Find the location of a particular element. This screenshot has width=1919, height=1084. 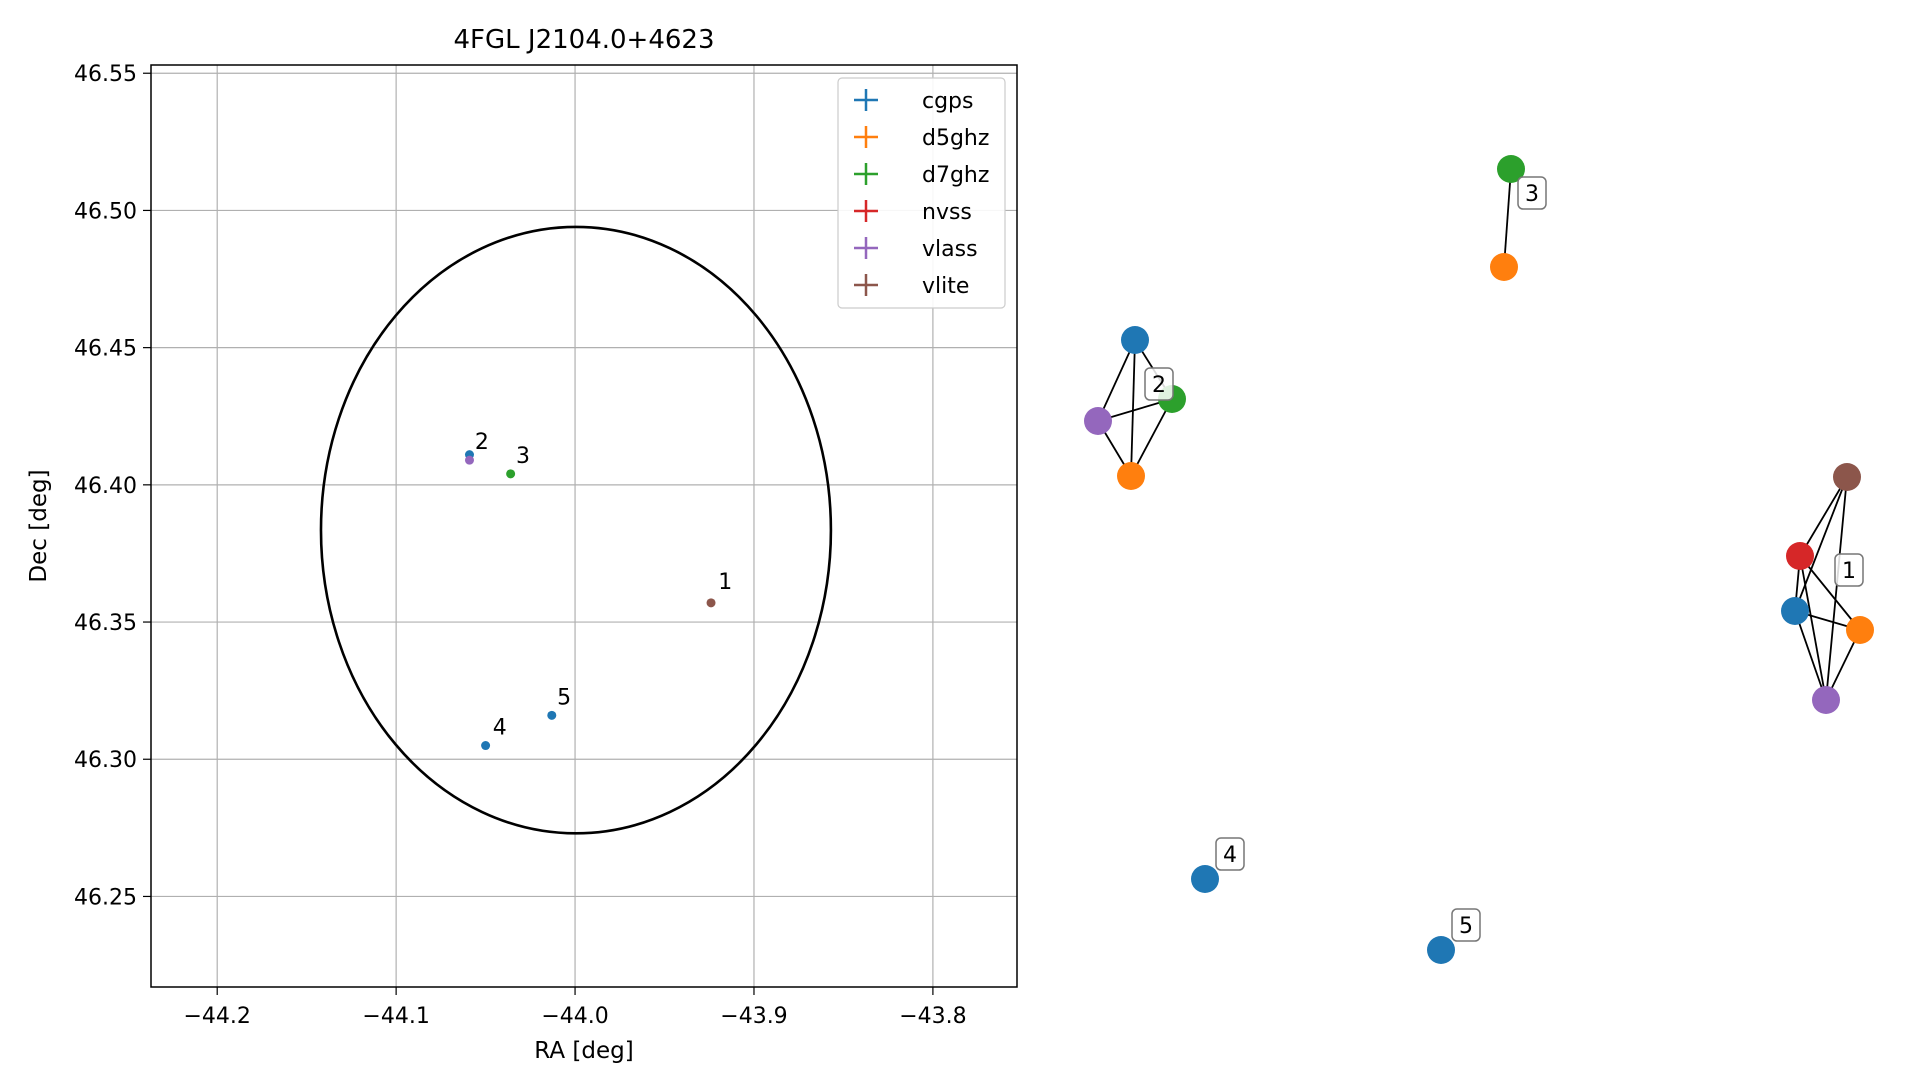

y-axis-ticks: 46.25 46.30 46.35 46.40 46.45 46.50 46.55 is located at coordinates (112, 486).